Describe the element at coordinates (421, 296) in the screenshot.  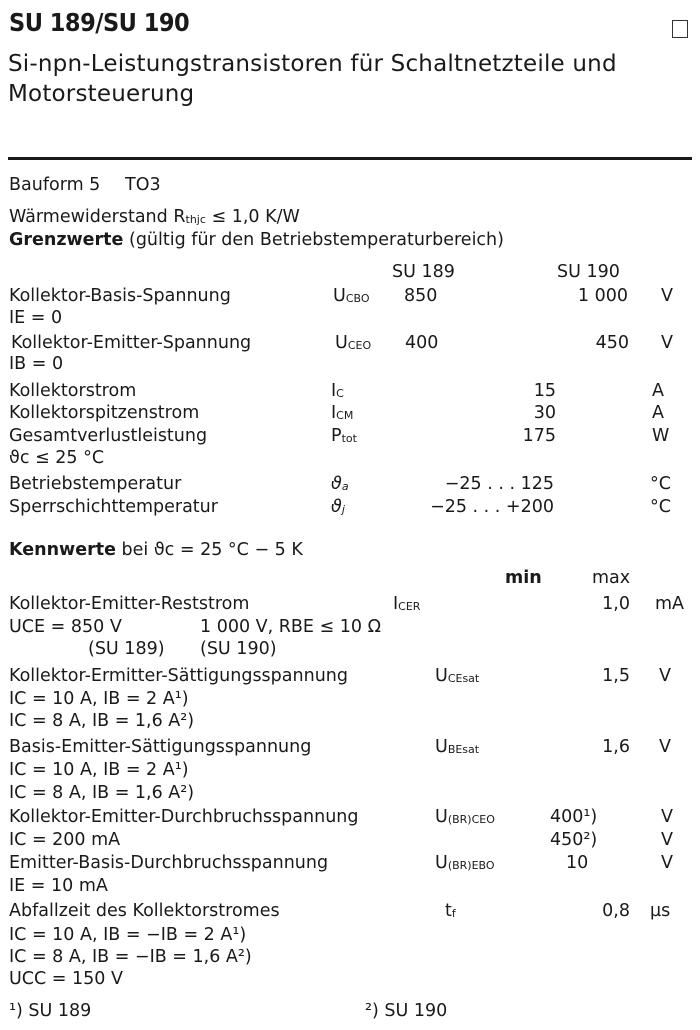
I see `value-su189: 850` at that location.